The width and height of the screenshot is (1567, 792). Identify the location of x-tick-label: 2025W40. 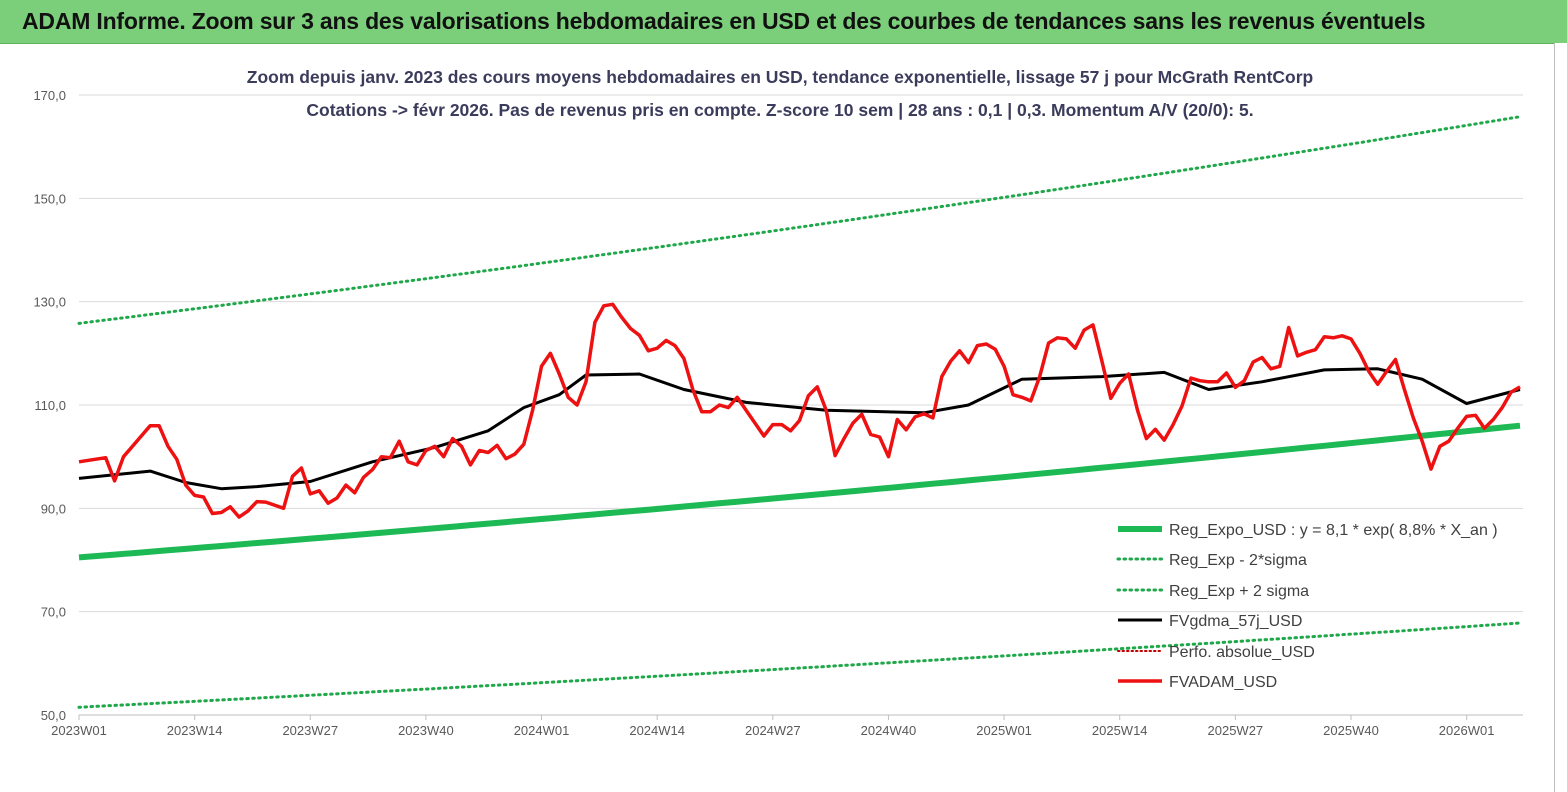
(1351, 730).